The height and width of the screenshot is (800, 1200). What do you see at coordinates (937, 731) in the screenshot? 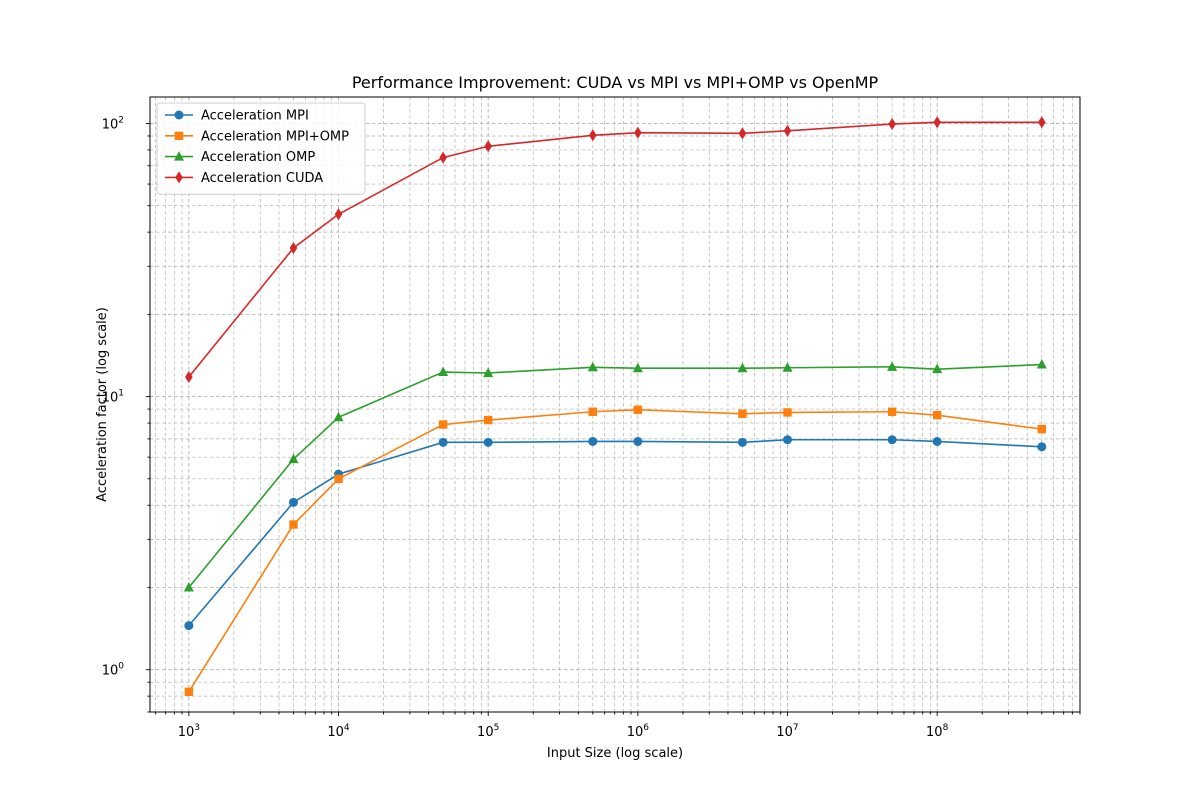
I see `x-tick-label: 108` at bounding box center [937, 731].